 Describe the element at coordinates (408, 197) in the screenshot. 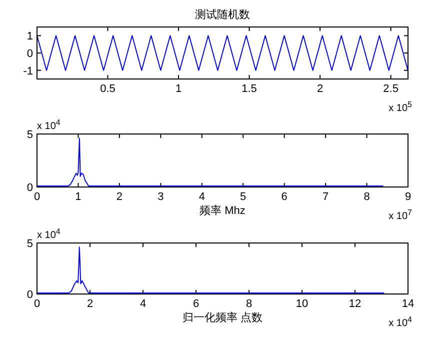

I see `x-tick-label: 9` at that location.